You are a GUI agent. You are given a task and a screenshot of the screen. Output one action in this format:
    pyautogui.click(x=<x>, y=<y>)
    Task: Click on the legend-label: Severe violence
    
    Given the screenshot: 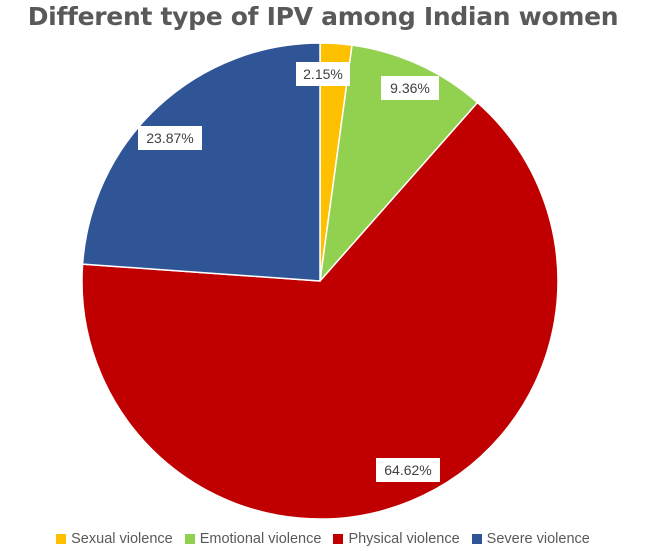 What is the action you would take?
    pyautogui.click(x=538, y=539)
    